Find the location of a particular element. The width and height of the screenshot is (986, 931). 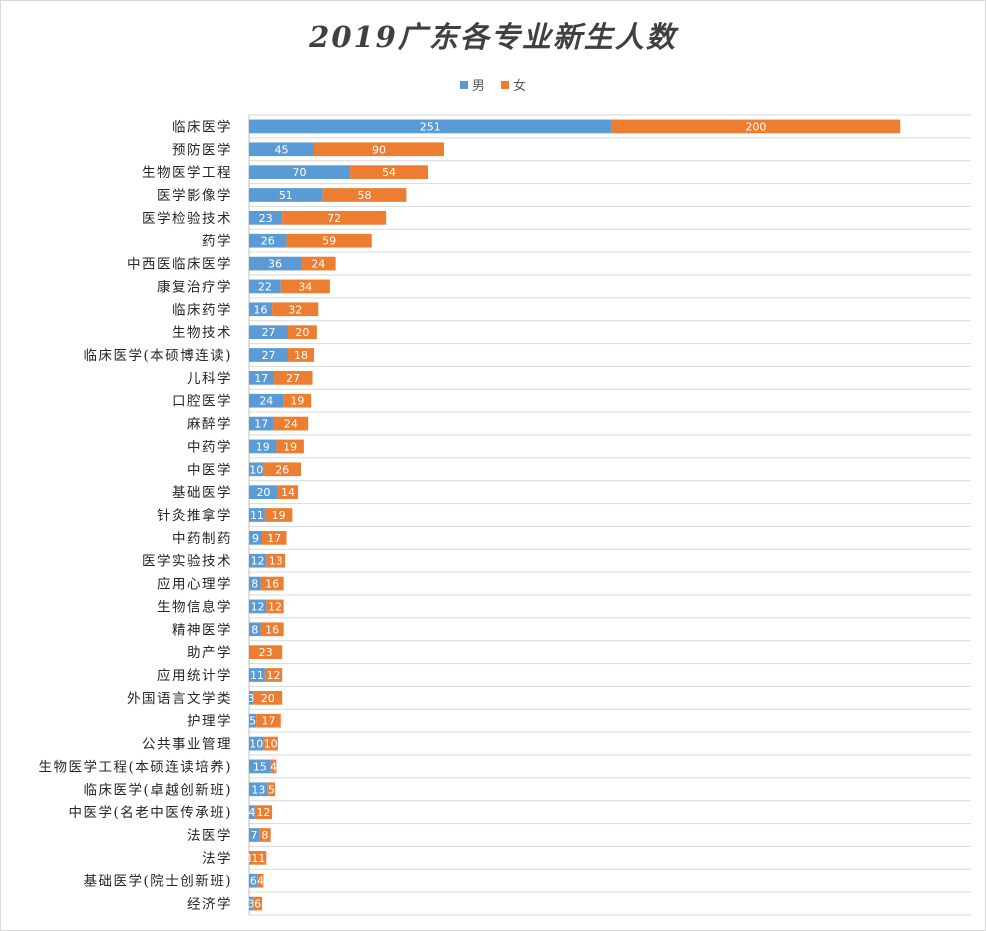

data-label-male: 51 is located at coordinates (286, 195).